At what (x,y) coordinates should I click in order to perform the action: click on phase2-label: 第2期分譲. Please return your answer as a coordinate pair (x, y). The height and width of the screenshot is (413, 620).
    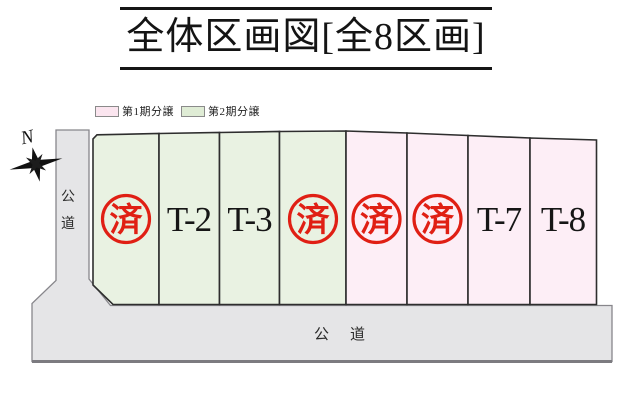
    Looking at the image, I should click on (234, 112).